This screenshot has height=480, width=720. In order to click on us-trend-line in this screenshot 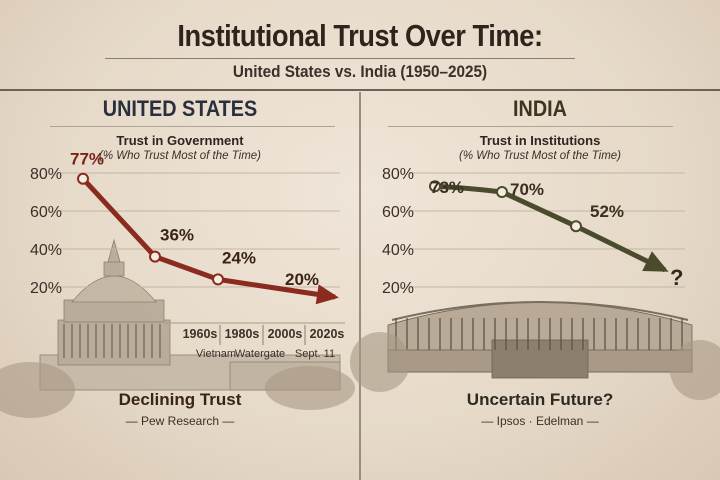, I will do `click(208, 238)`.